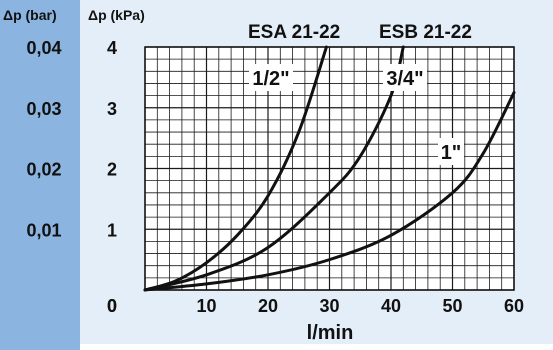  I want to click on y-tick-label: 4, so click(112, 48).